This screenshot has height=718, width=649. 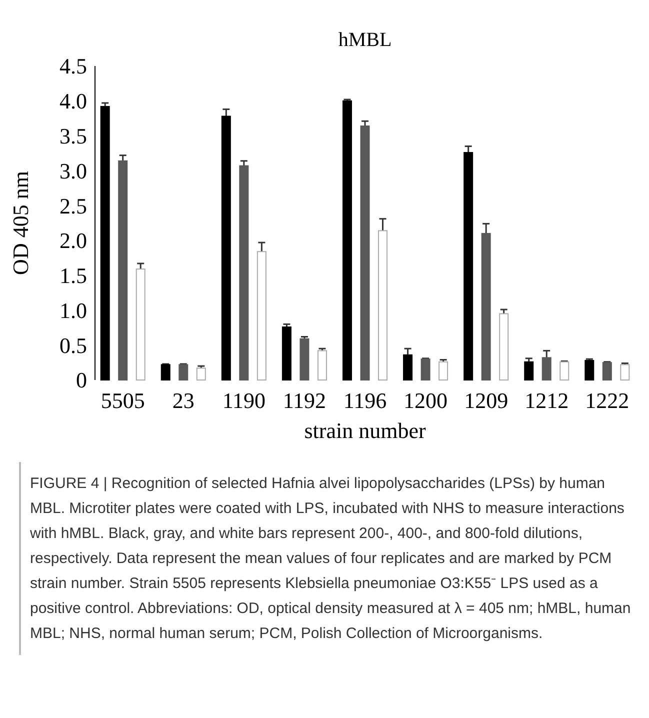 I want to click on x-tick-label: 5505, so click(x=122, y=400).